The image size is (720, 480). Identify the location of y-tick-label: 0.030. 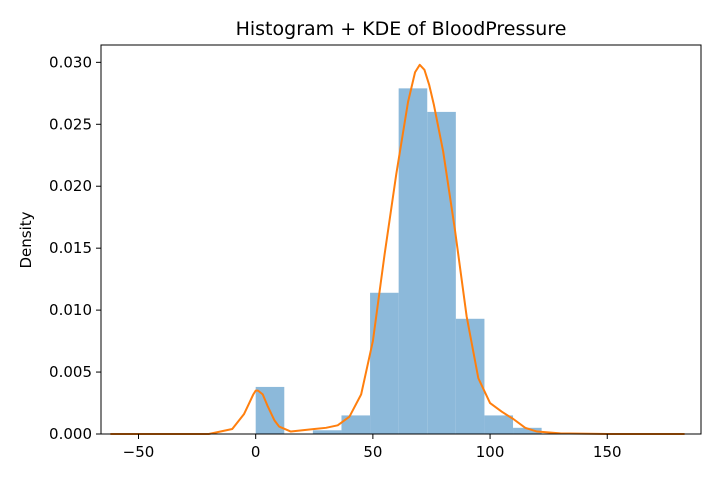
(70, 62).